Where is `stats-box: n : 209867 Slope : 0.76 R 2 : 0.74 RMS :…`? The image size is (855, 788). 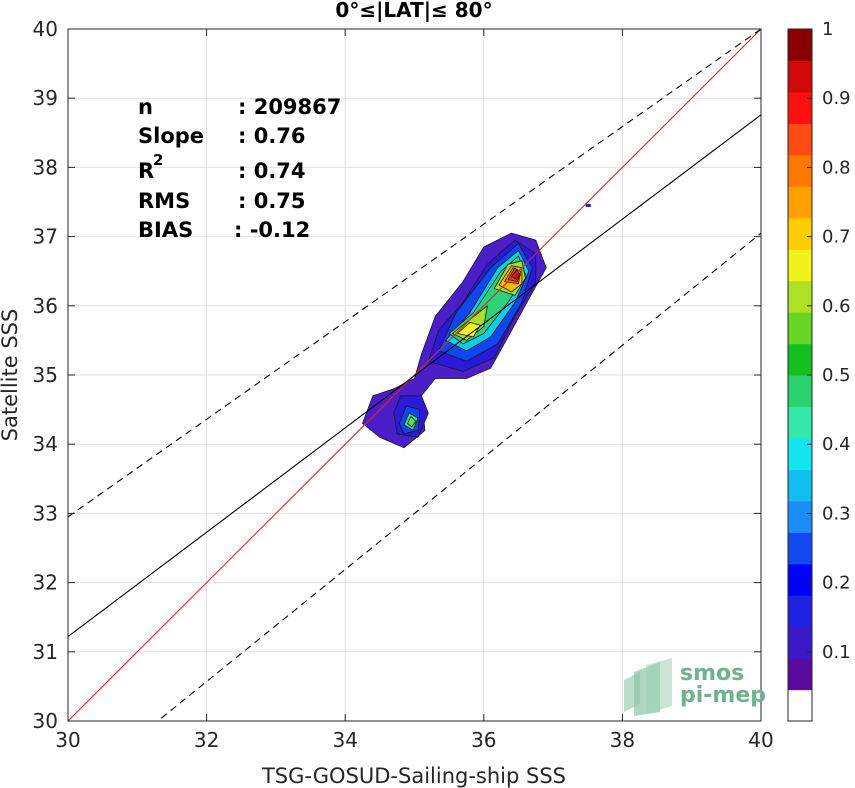
stats-box: n : 209867 Slope : 0.76 R 2 : 0.74 RMS :… is located at coordinates (239, 168).